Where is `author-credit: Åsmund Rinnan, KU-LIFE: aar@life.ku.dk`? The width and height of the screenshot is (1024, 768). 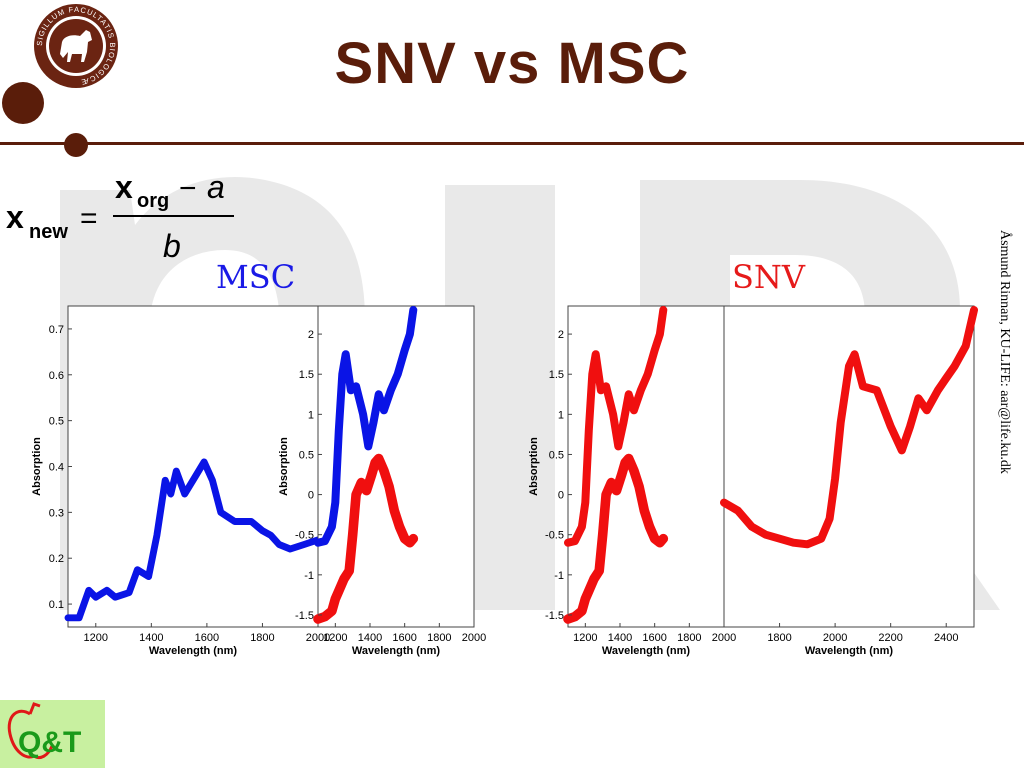 author-credit: Åsmund Rinnan, KU-LIFE: aar@life.ku.dk is located at coordinates (1004, 352).